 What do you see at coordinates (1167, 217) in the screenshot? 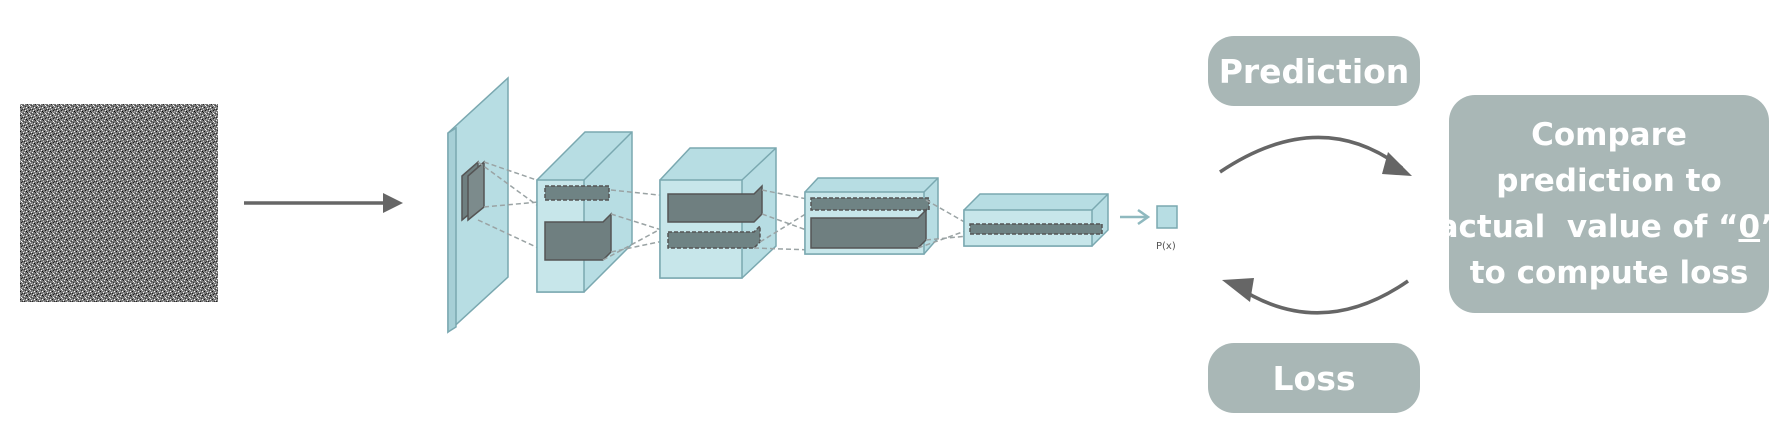
I see `output-node` at bounding box center [1167, 217].